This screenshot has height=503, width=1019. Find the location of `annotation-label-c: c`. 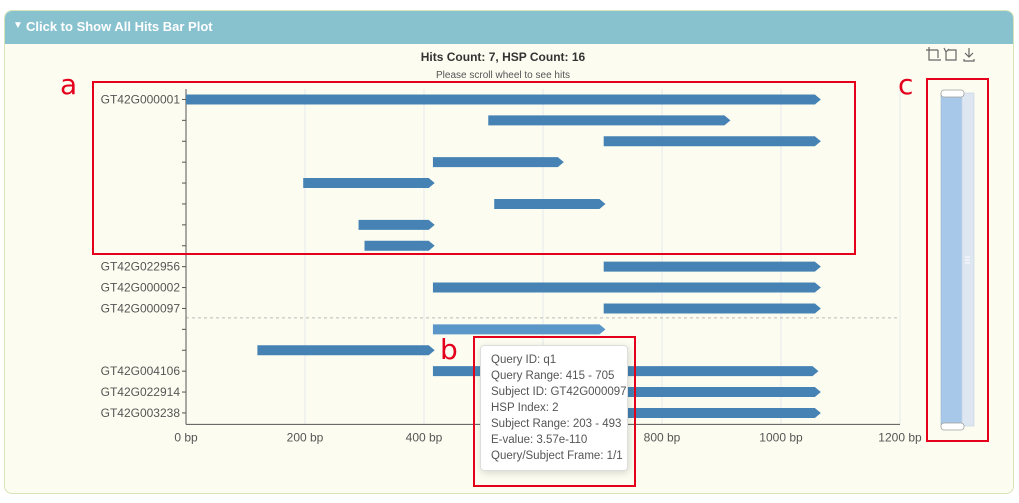

annotation-label-c: c is located at coordinates (906, 84).